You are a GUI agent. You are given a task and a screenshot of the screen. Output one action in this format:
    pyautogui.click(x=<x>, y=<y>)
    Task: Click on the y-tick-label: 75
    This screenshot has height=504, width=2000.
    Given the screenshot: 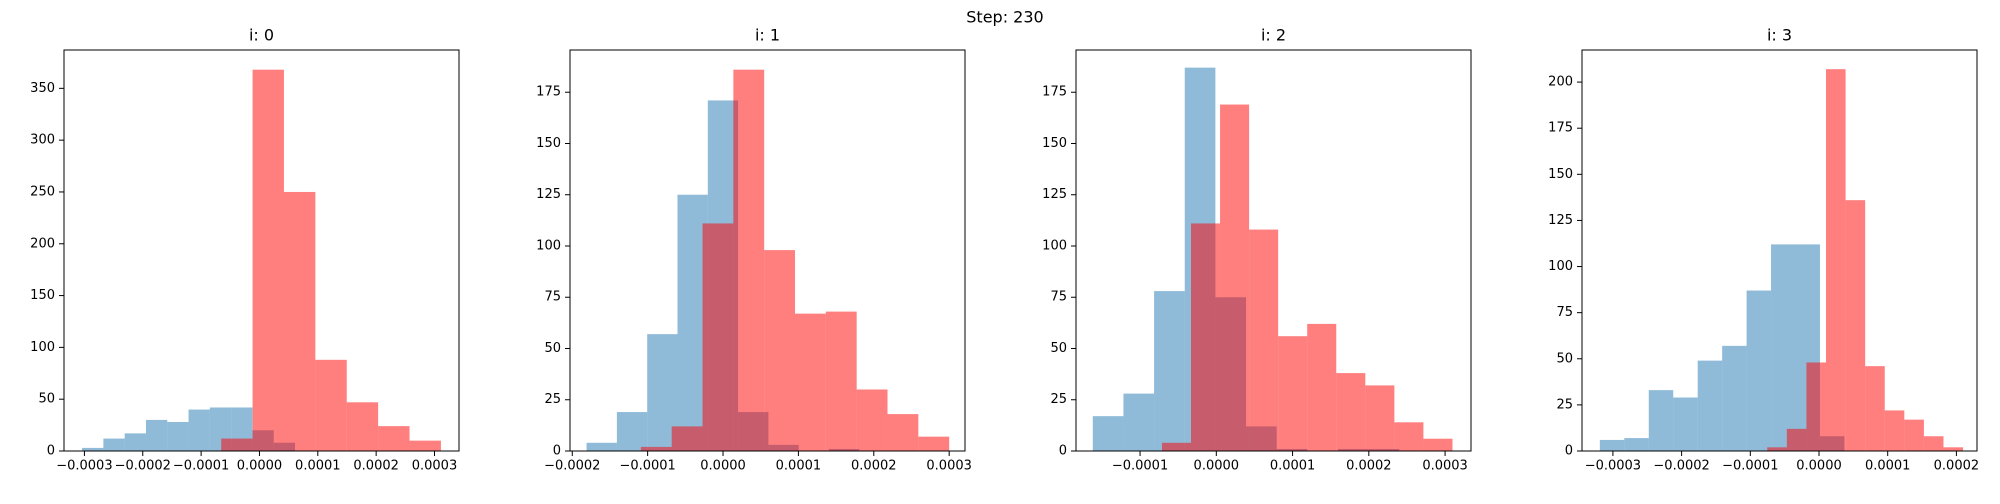 What is the action you would take?
    pyautogui.click(x=1564, y=312)
    